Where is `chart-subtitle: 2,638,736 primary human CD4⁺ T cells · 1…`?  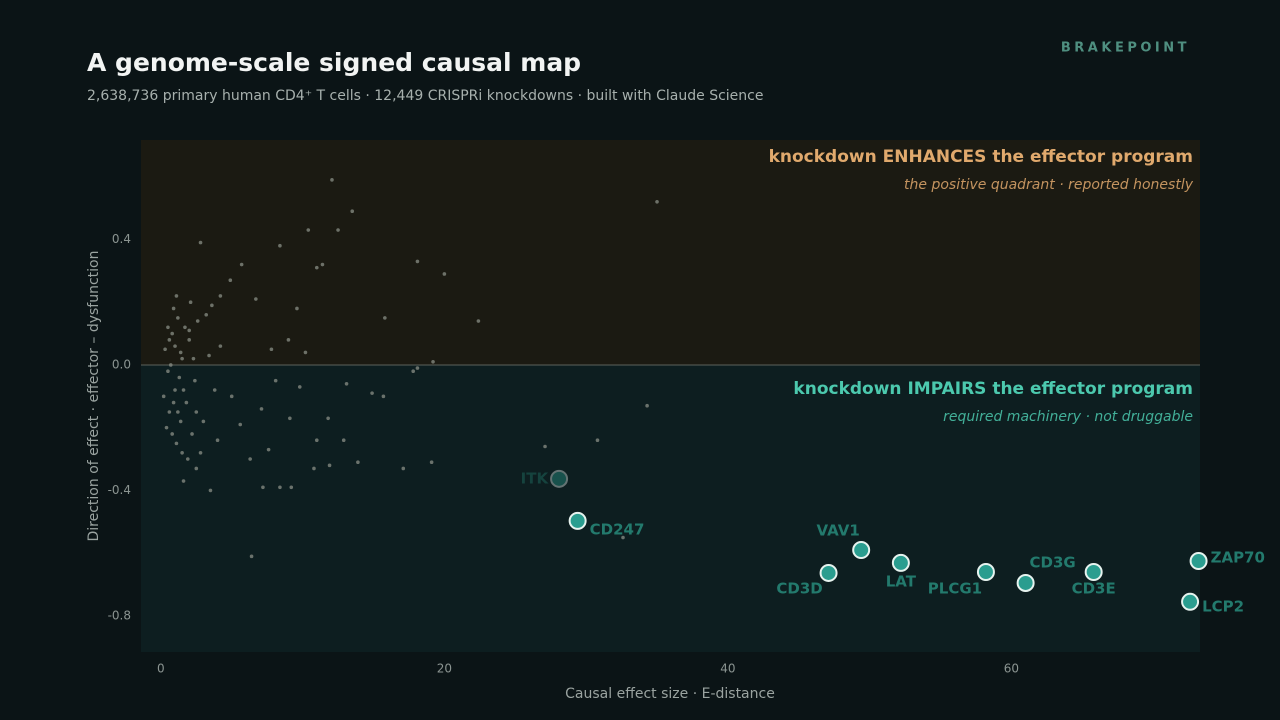 chart-subtitle: 2,638,736 primary human CD4⁺ T cells · 1… is located at coordinates (425, 96).